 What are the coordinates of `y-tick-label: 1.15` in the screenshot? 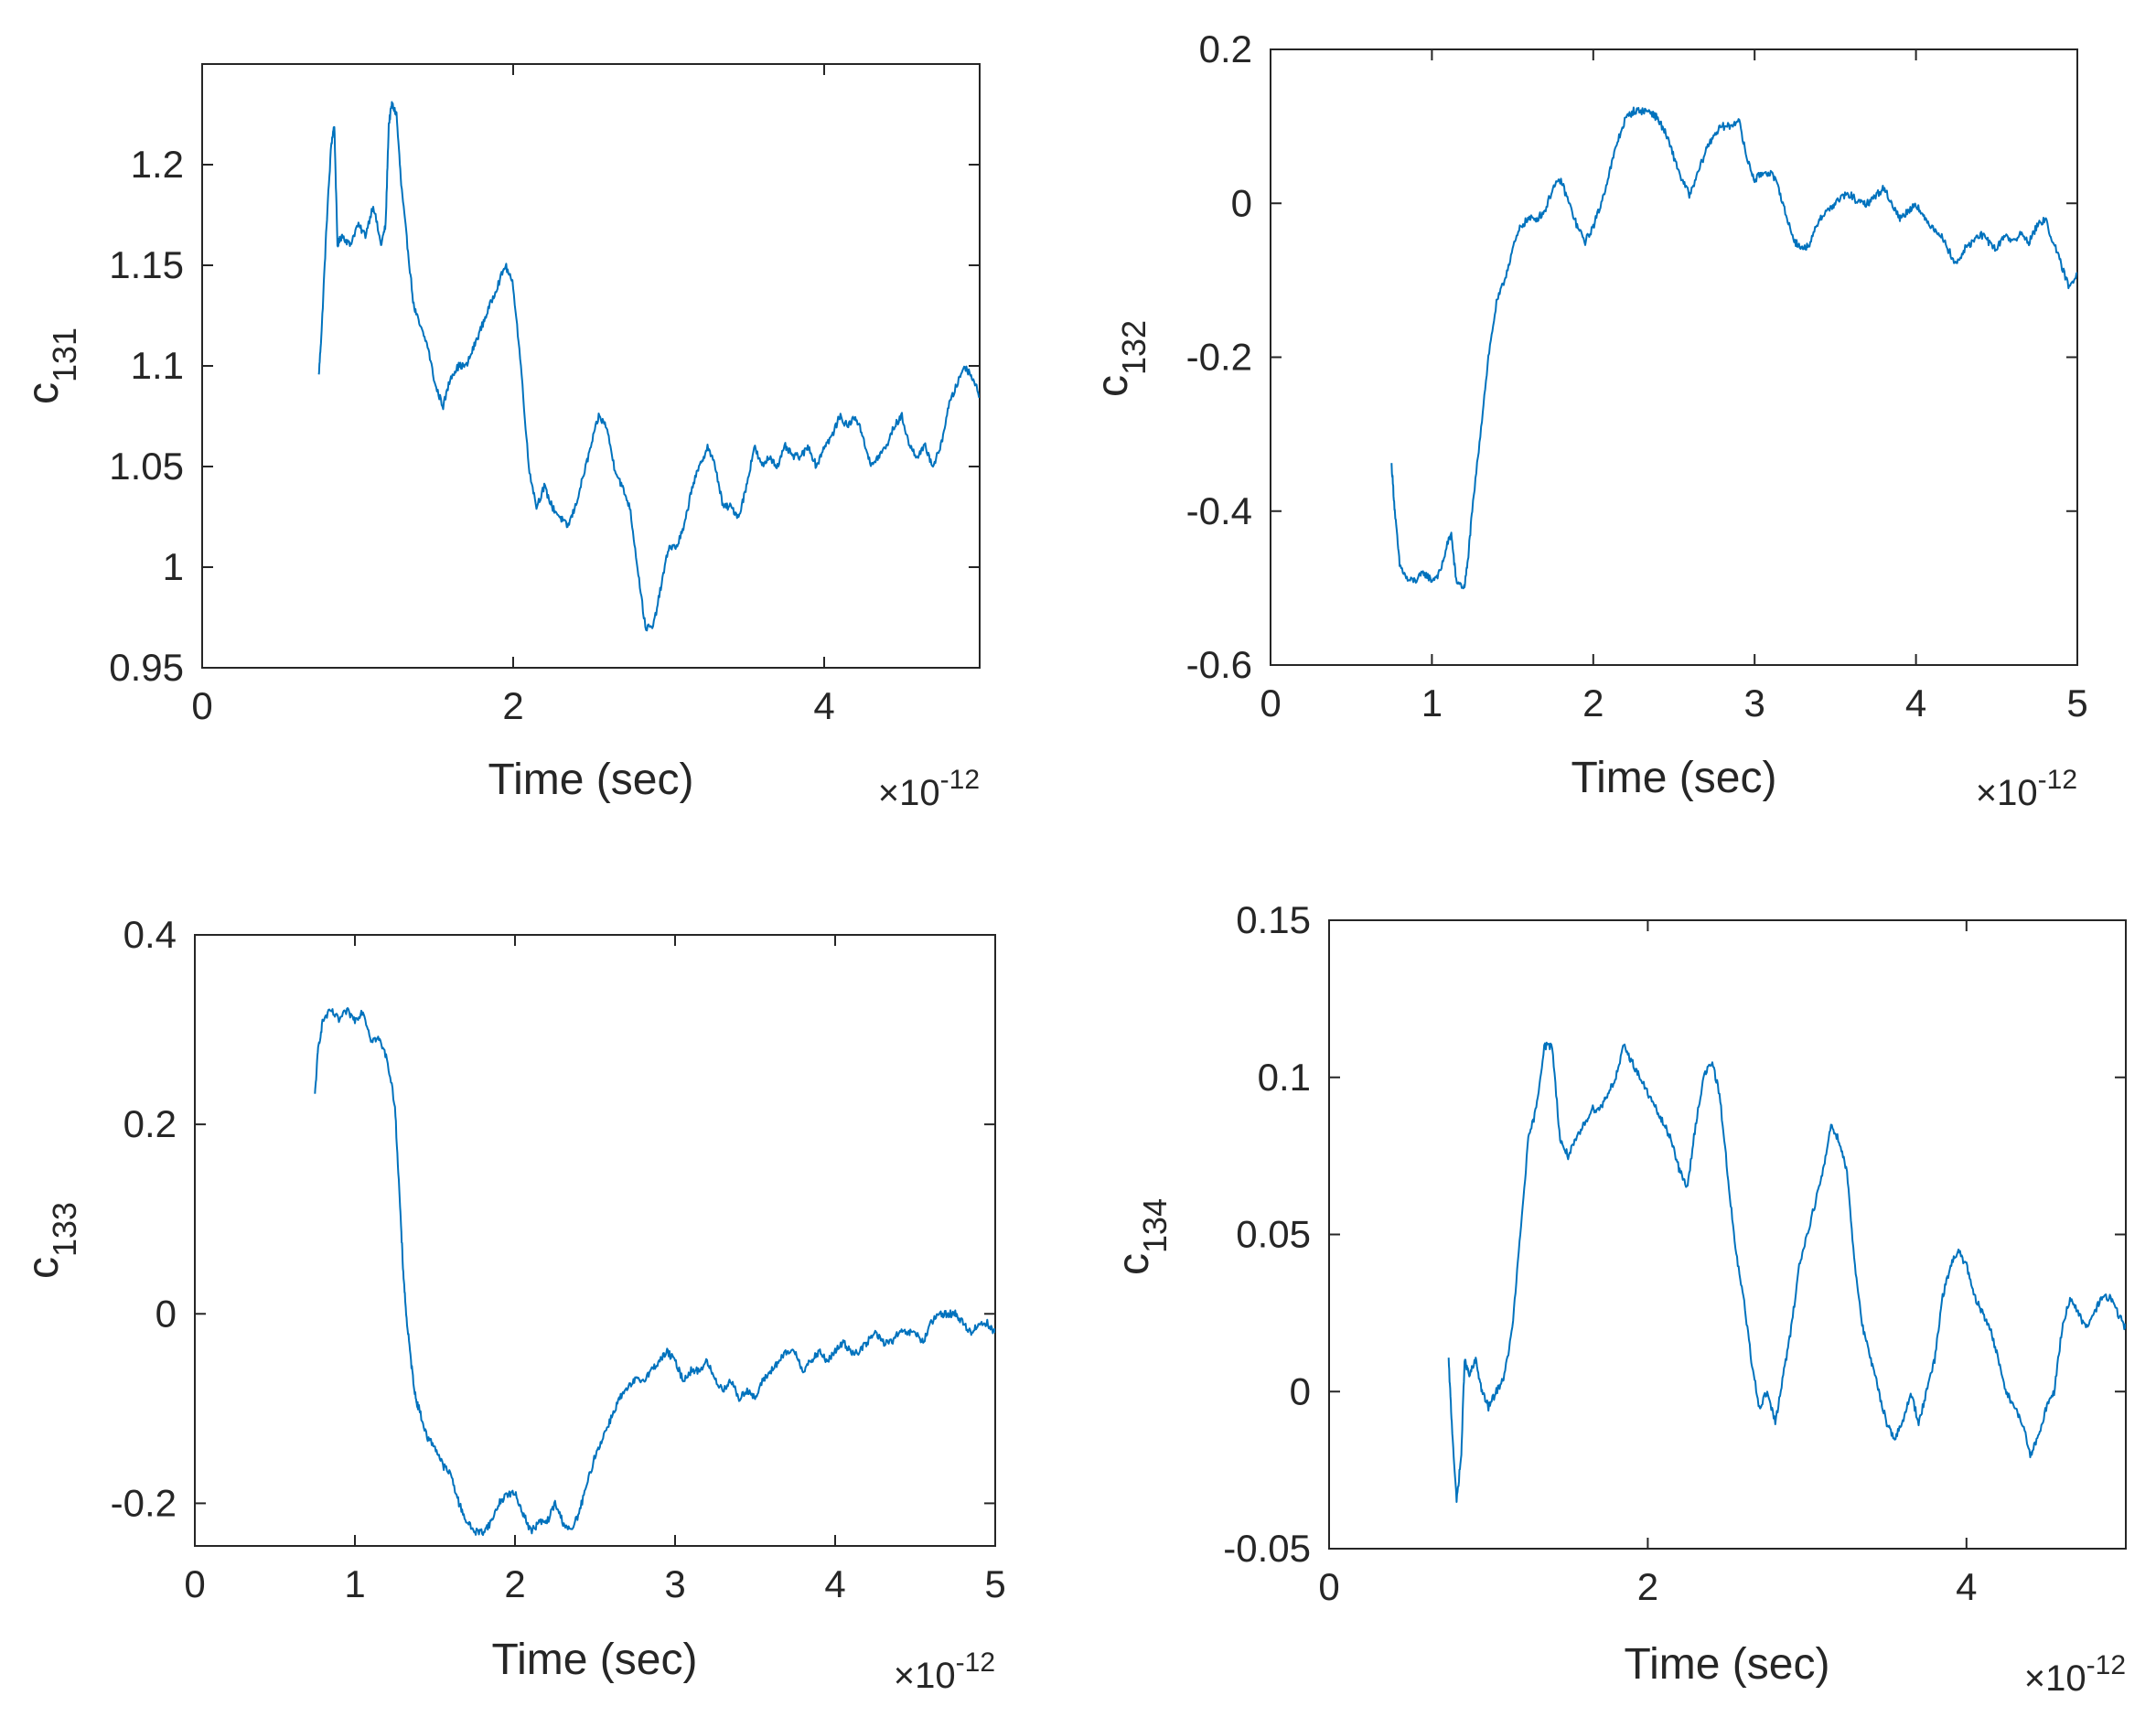 It's located at (146, 264).